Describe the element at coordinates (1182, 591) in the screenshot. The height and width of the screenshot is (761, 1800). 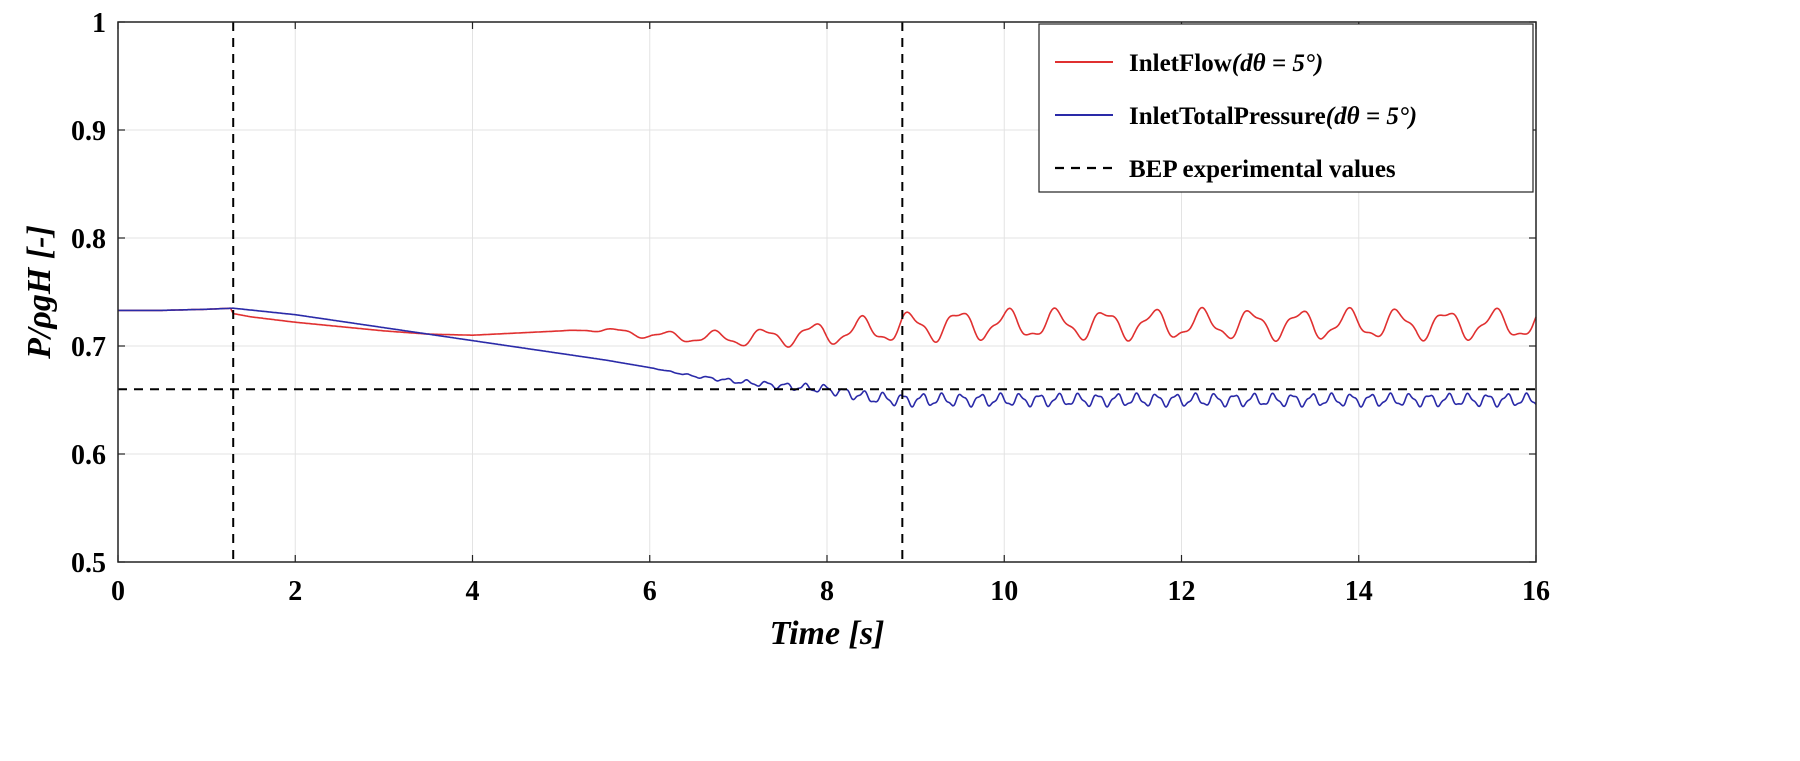
I see `x-tick-label: 12` at that location.